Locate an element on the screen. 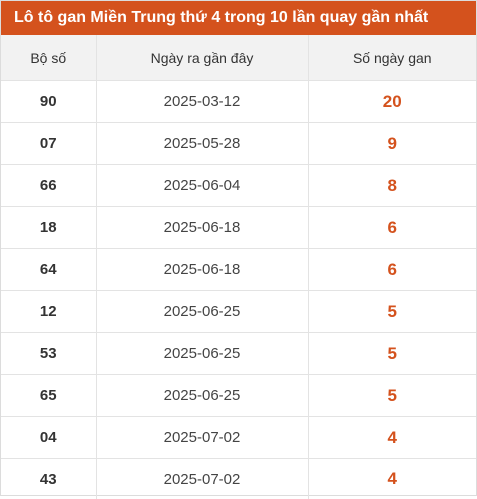 Image resolution: width=477 pixels, height=499 pixels. lo-number: 66 is located at coordinates (48, 186).